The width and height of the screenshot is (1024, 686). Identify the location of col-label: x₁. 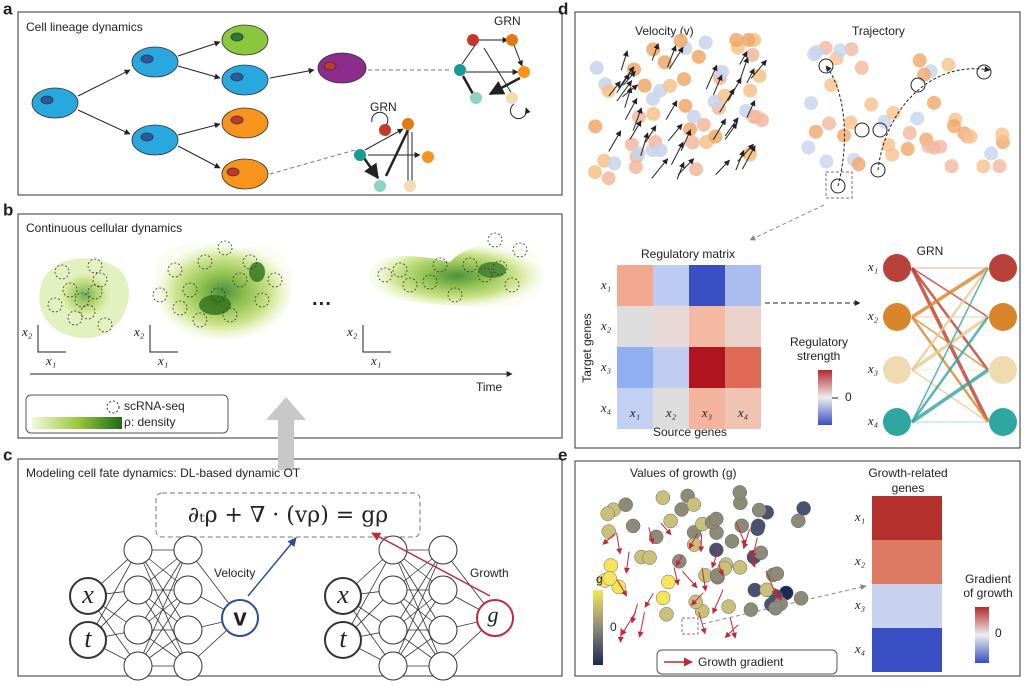
(634, 412).